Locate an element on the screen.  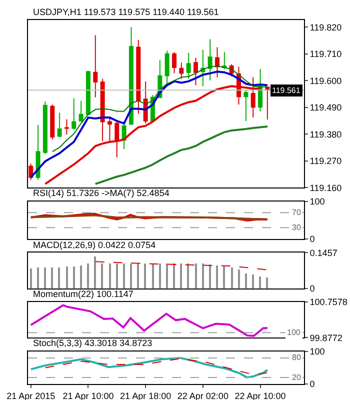
chart-title: Momentum(22) 100.1147 is located at coordinates (83, 294).